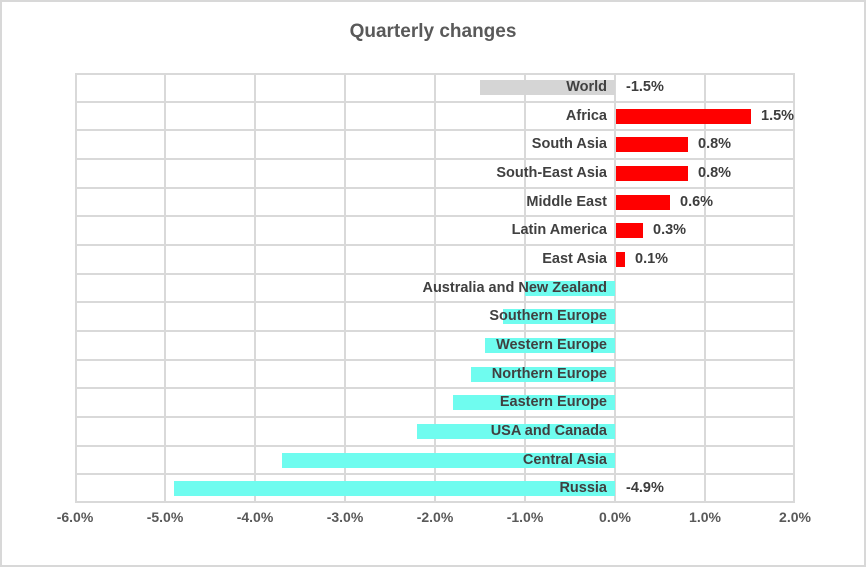 Image resolution: width=866 pixels, height=567 pixels. What do you see at coordinates (652, 173) in the screenshot?
I see `bar-south-east-asia` at bounding box center [652, 173].